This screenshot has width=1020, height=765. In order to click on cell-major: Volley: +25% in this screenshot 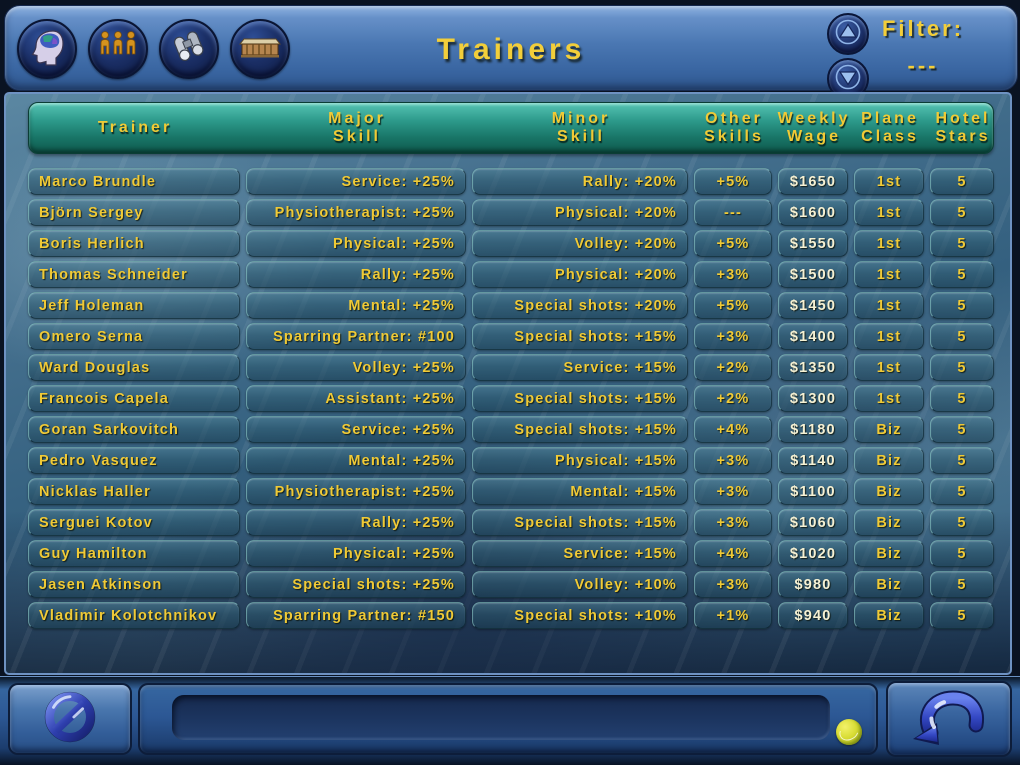, I will do `click(356, 367)`.